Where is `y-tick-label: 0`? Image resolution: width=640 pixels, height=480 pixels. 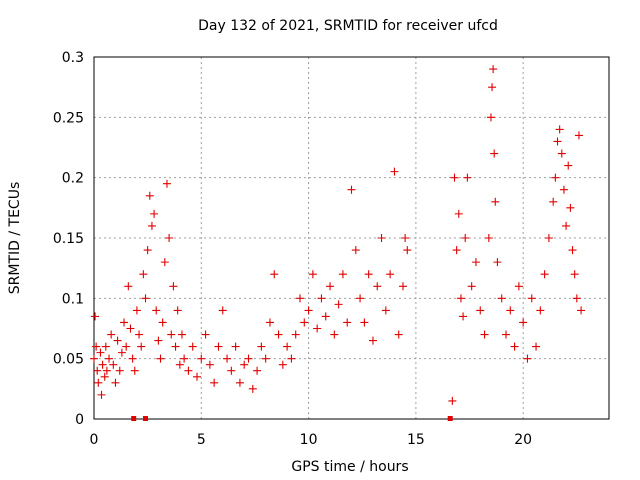 y-tick-label: 0 is located at coordinates (79, 420).